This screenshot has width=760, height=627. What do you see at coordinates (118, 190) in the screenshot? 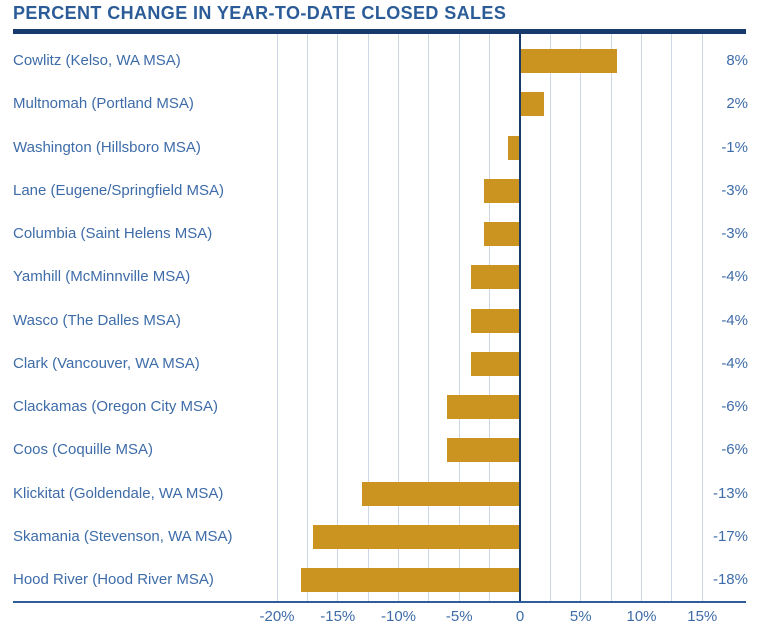
I see `category-label: Lane (Eugene/Springfield MSA)` at bounding box center [118, 190].